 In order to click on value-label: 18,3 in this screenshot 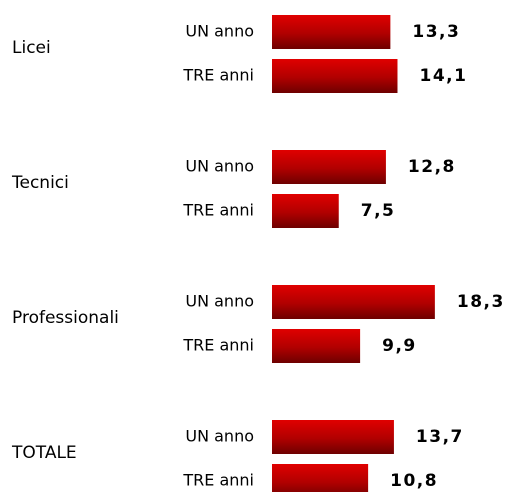, I will do `click(481, 302)`.